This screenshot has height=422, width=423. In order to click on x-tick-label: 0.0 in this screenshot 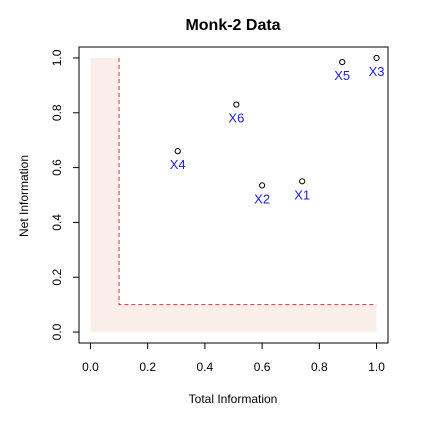, I will do `click(90, 367)`.